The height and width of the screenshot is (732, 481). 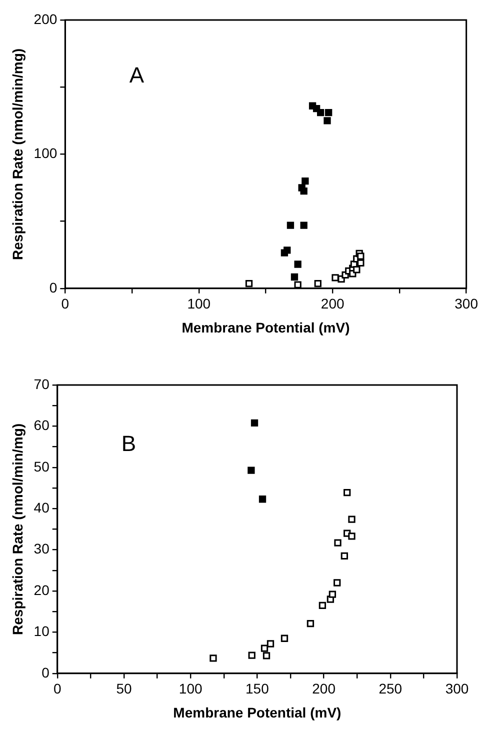 I want to click on y-tick-label: 40, so click(x=42, y=507).